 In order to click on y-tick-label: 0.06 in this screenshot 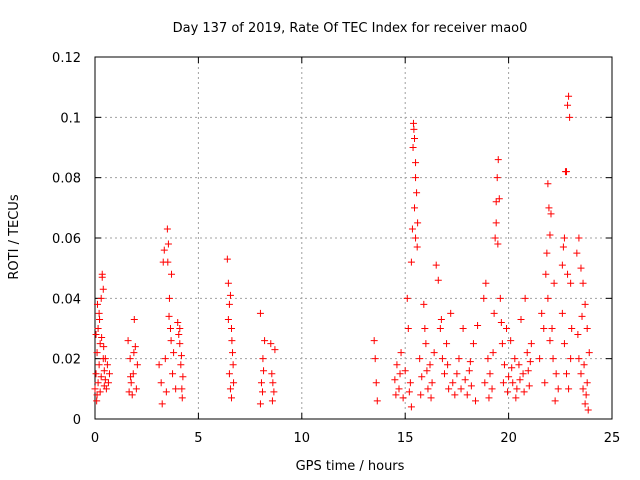, I will do `click(66, 239)`.